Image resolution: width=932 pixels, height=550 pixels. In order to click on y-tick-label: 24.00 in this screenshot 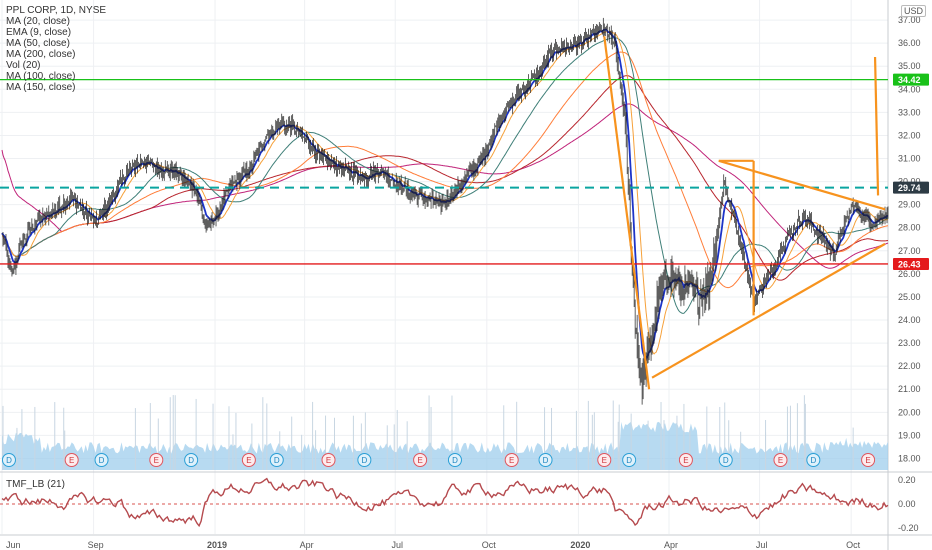, I will do `click(909, 320)`.